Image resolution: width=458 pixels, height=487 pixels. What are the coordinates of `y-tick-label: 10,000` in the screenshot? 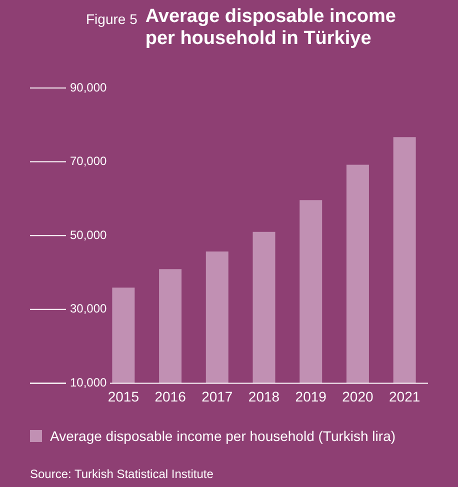 It's located at (89, 383).